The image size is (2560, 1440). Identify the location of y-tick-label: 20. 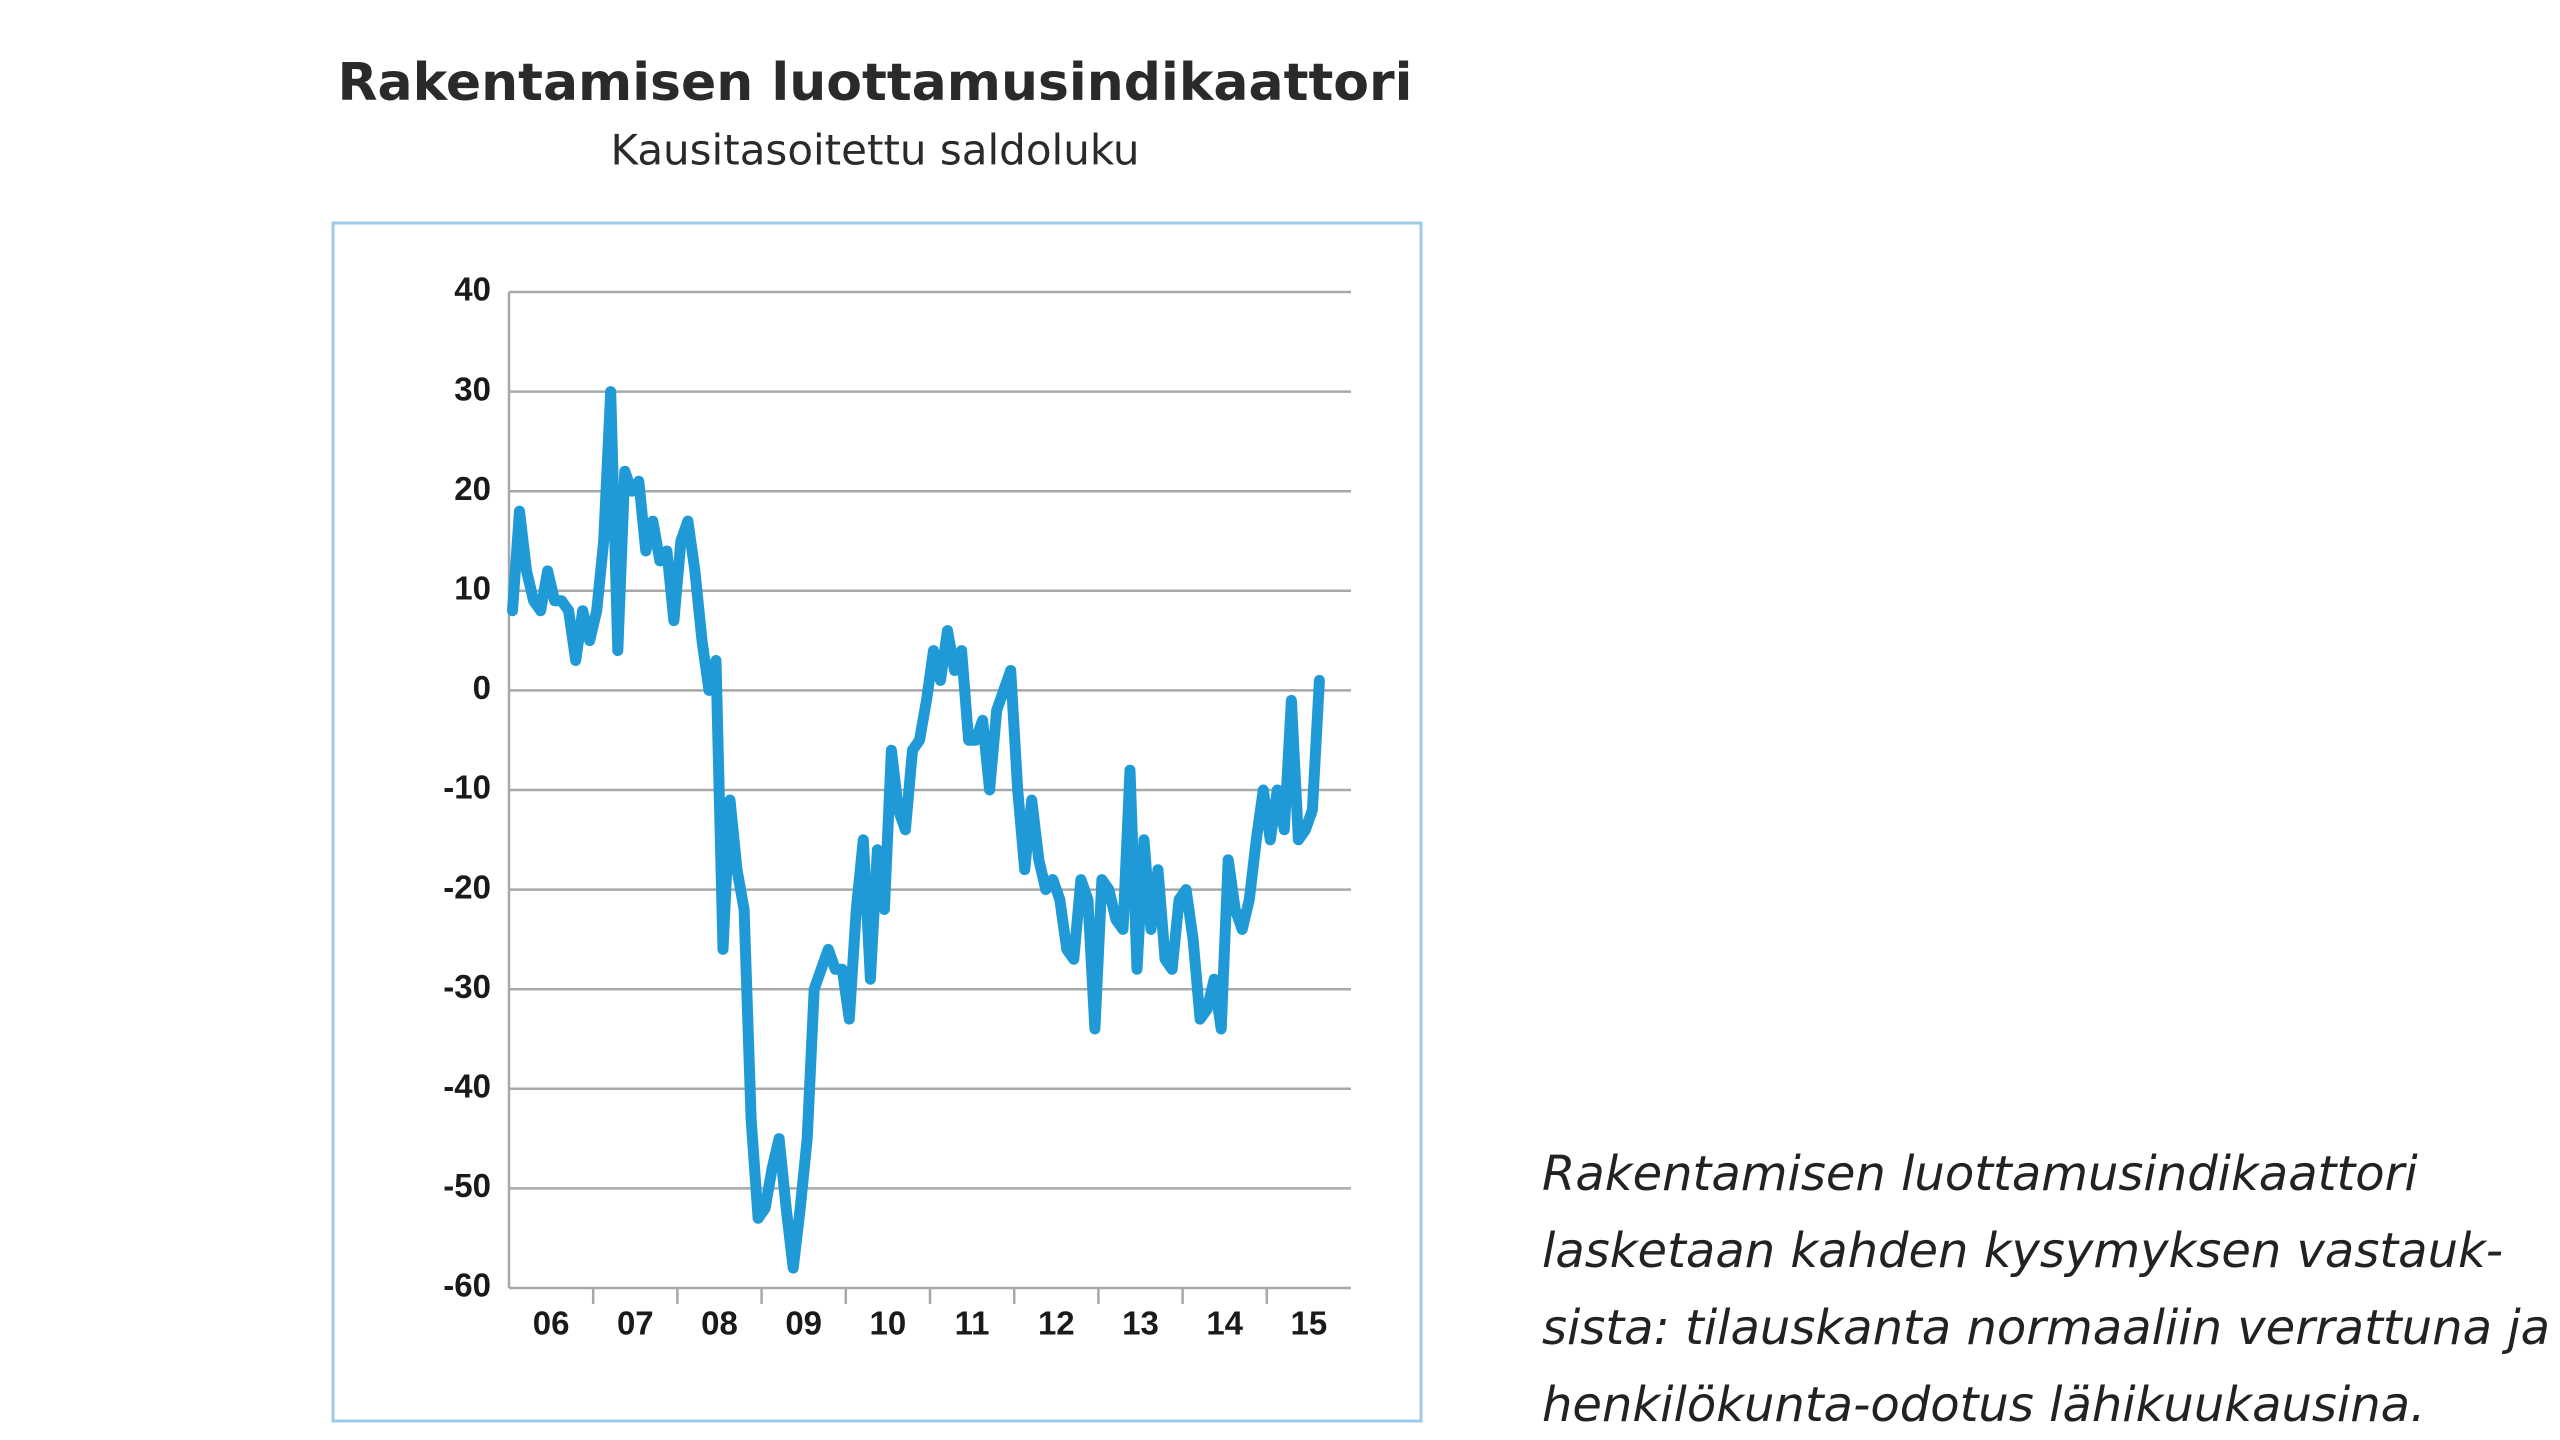
(472, 488).